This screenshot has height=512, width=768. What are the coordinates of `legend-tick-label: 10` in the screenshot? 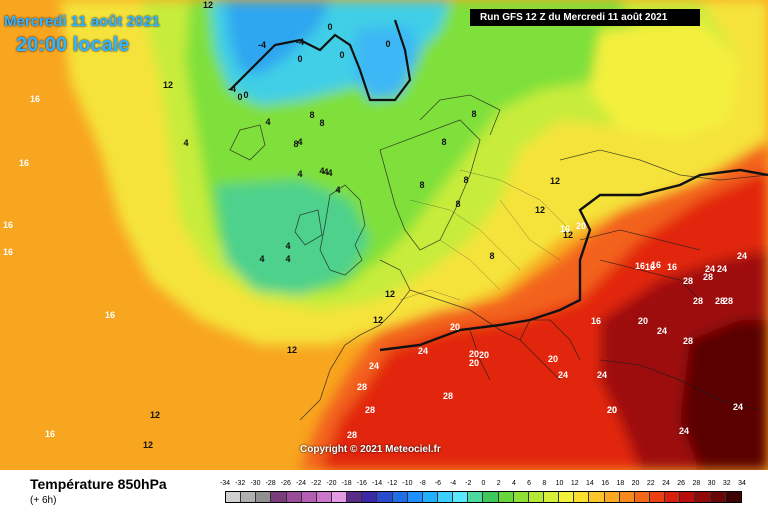 It's located at (559, 483).